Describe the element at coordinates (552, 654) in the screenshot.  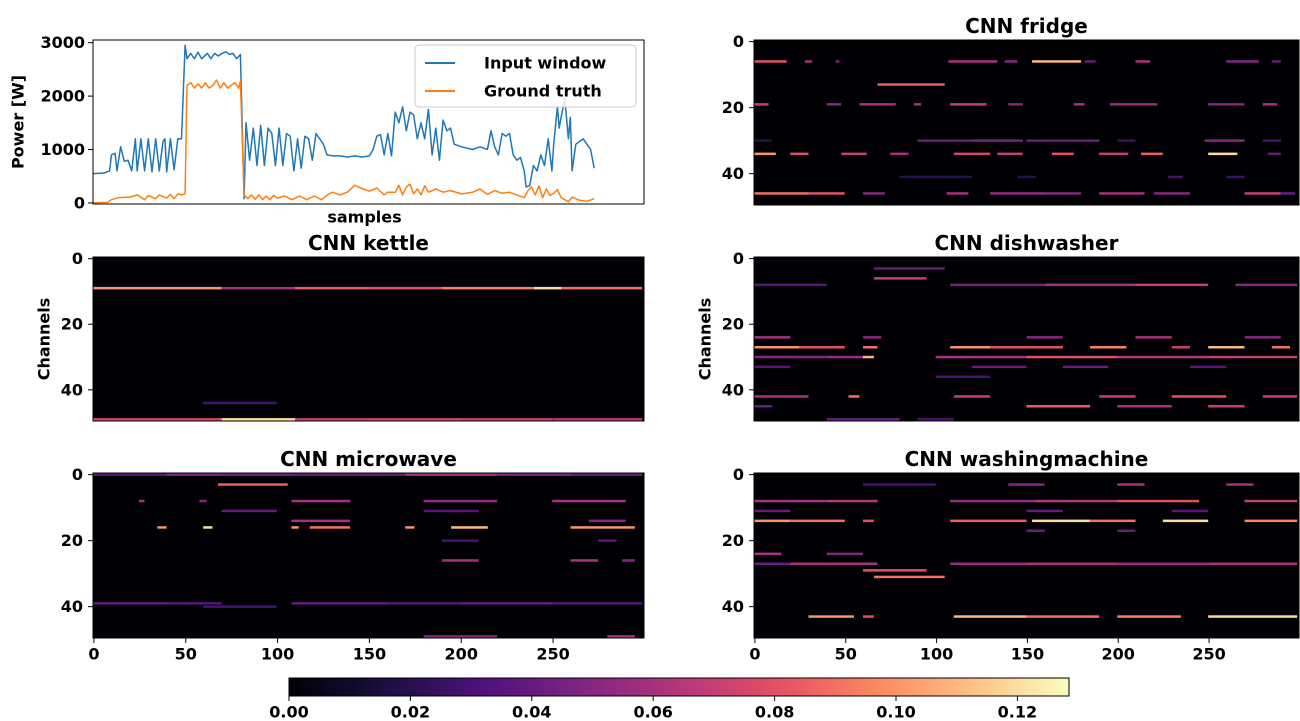
I see `x-tick-label: 250` at that location.